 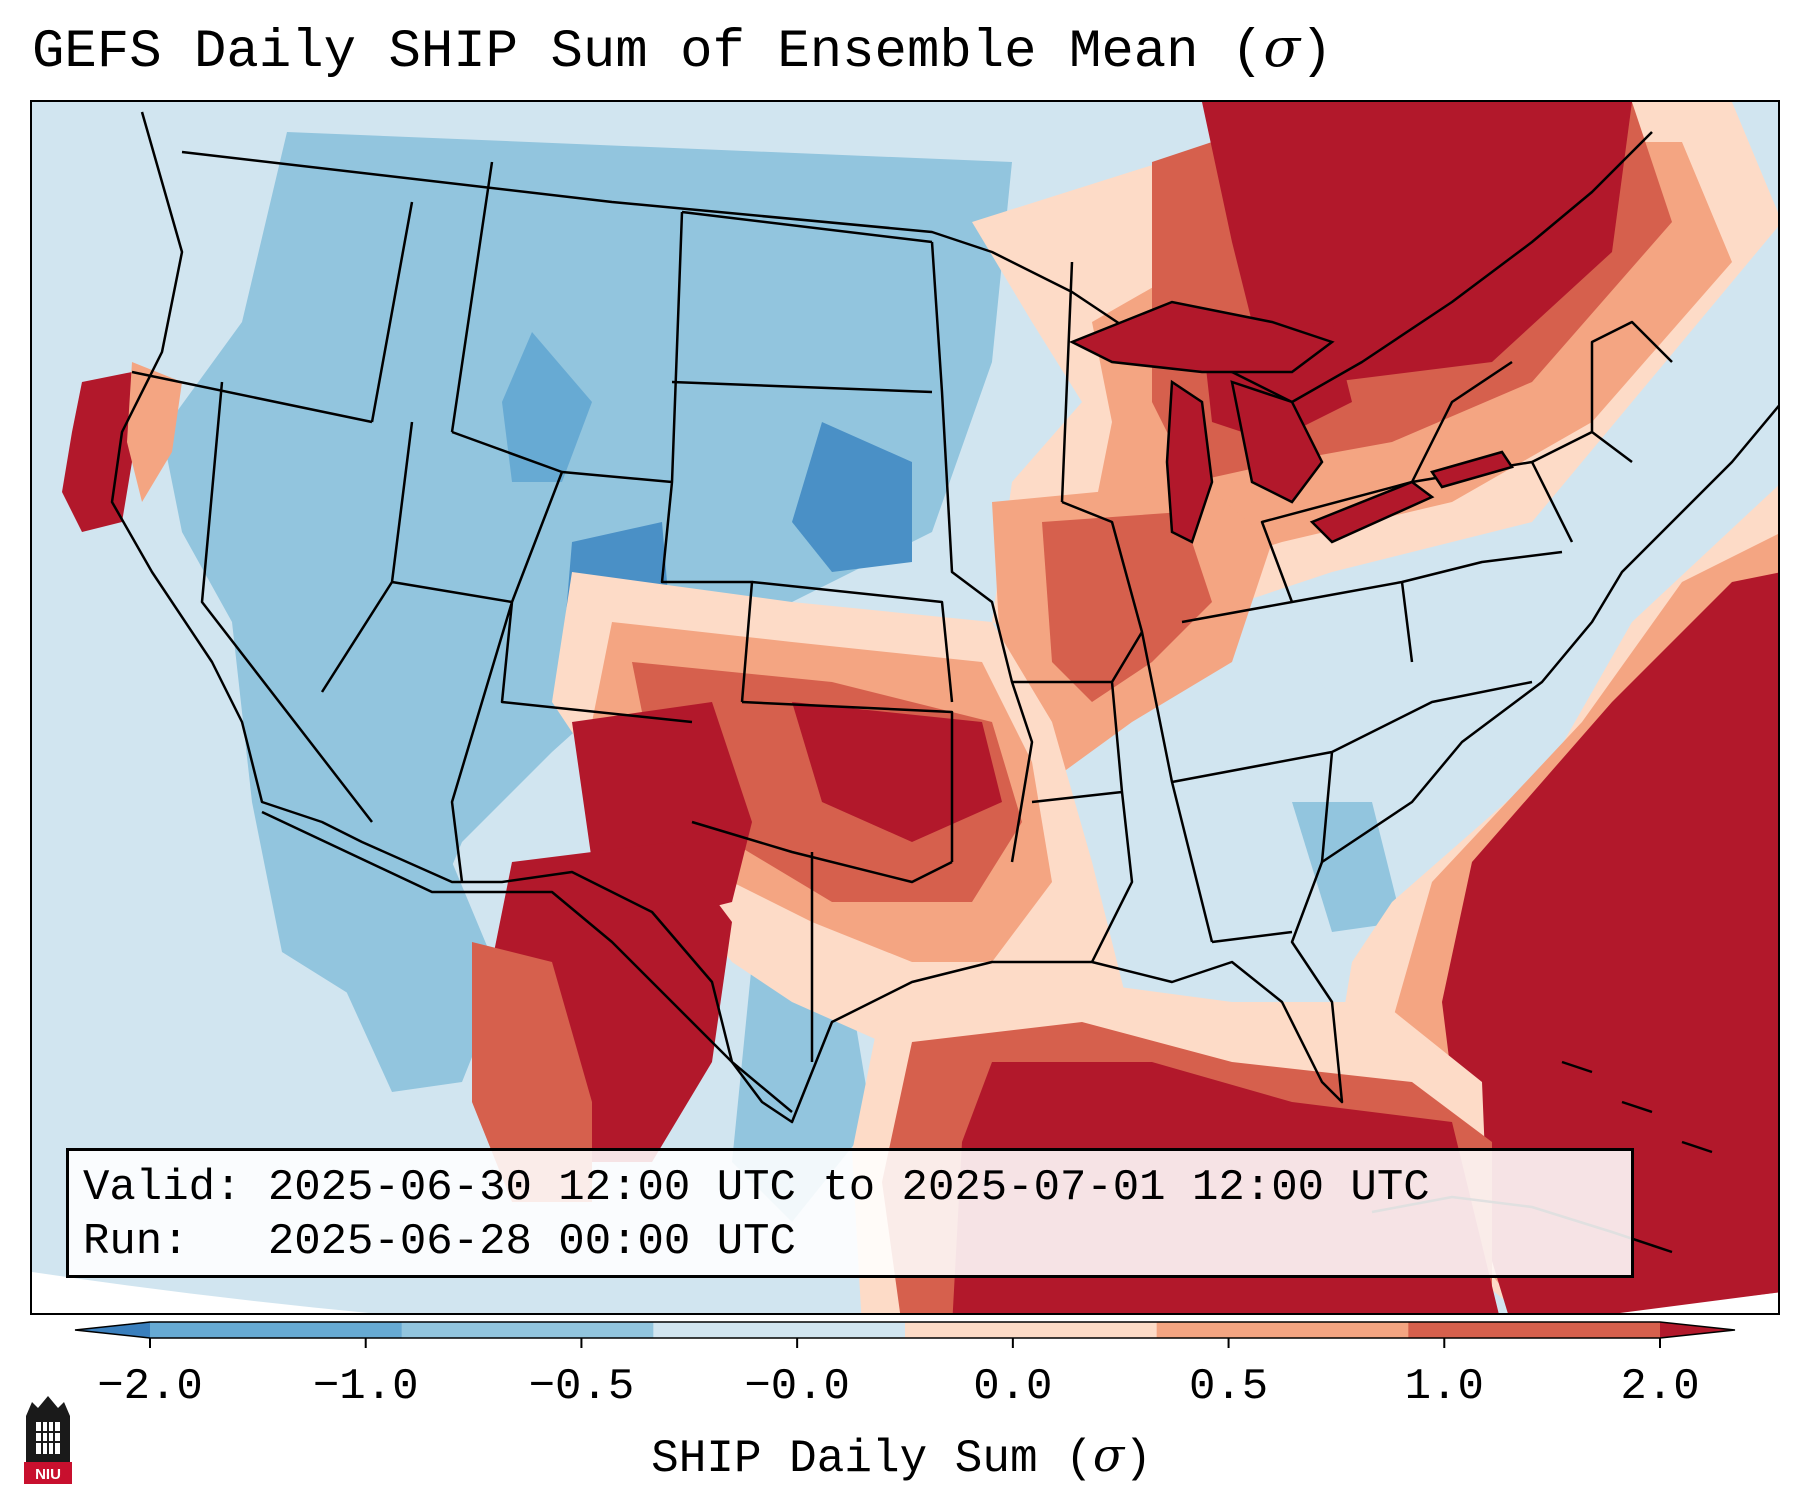 What do you see at coordinates (1432, 647) in the screenshot?
I see `mid-atlantic-light-blue` at bounding box center [1432, 647].